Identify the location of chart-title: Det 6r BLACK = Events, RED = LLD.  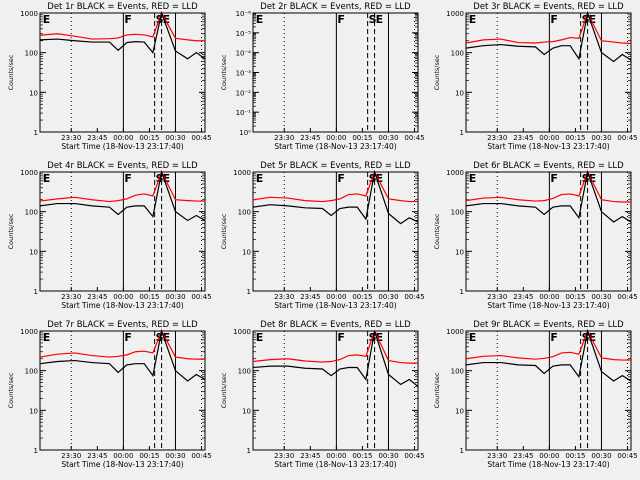
(548, 166).